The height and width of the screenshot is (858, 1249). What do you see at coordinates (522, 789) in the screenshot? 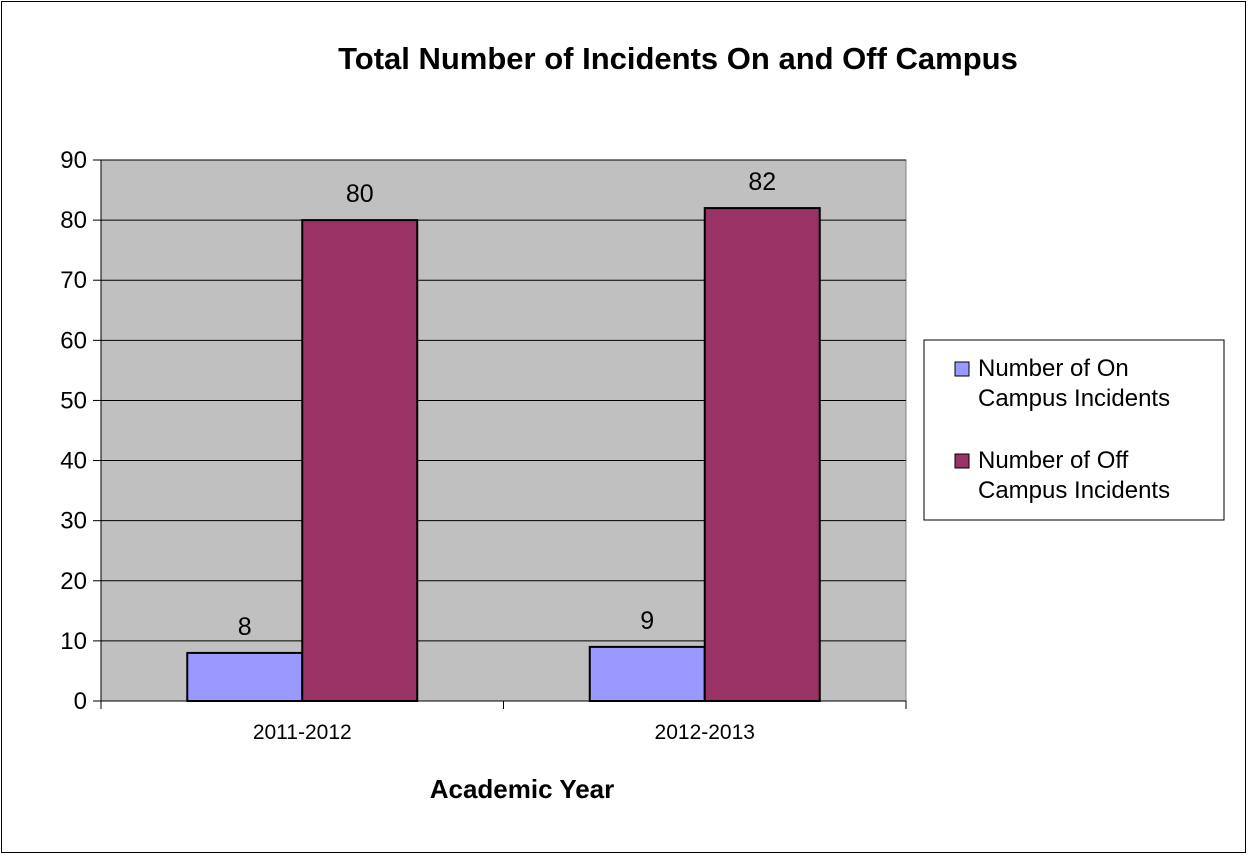
I see `x-axis-label: Academic Year` at bounding box center [522, 789].